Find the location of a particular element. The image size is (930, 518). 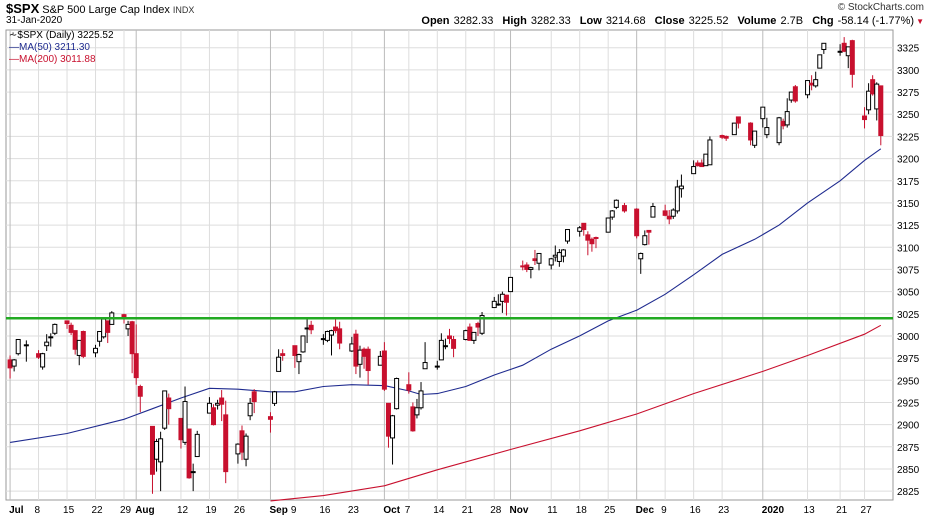

high-label: High is located at coordinates (514, 21).